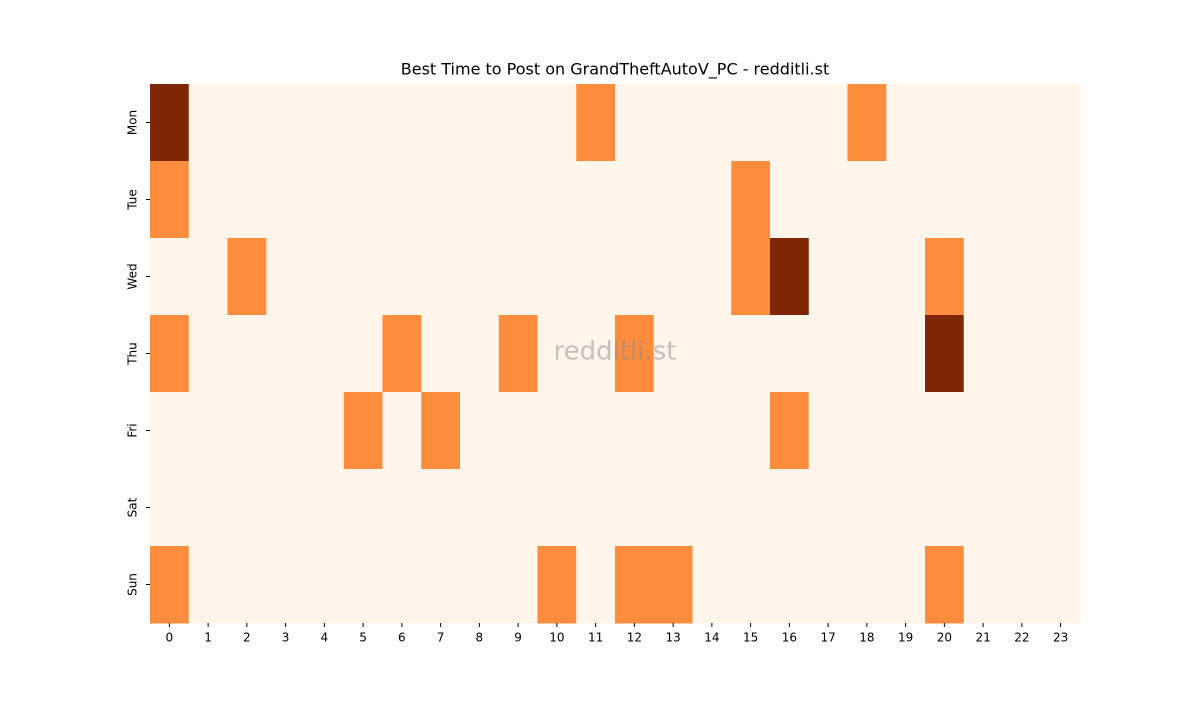 The height and width of the screenshot is (704, 1200). I want to click on x-tick-label: 14, so click(711, 638).